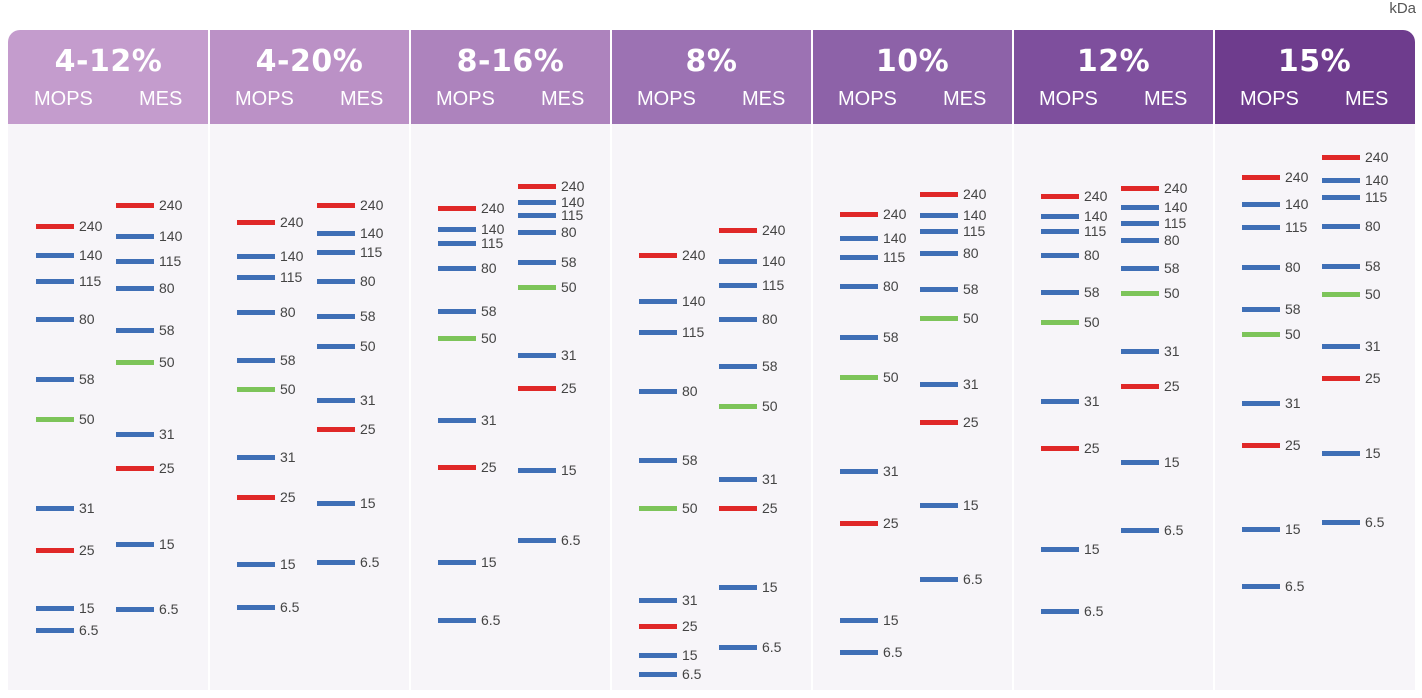 The image size is (1422, 698). I want to click on gel-percentage-title: 4-12%, so click(108, 61).